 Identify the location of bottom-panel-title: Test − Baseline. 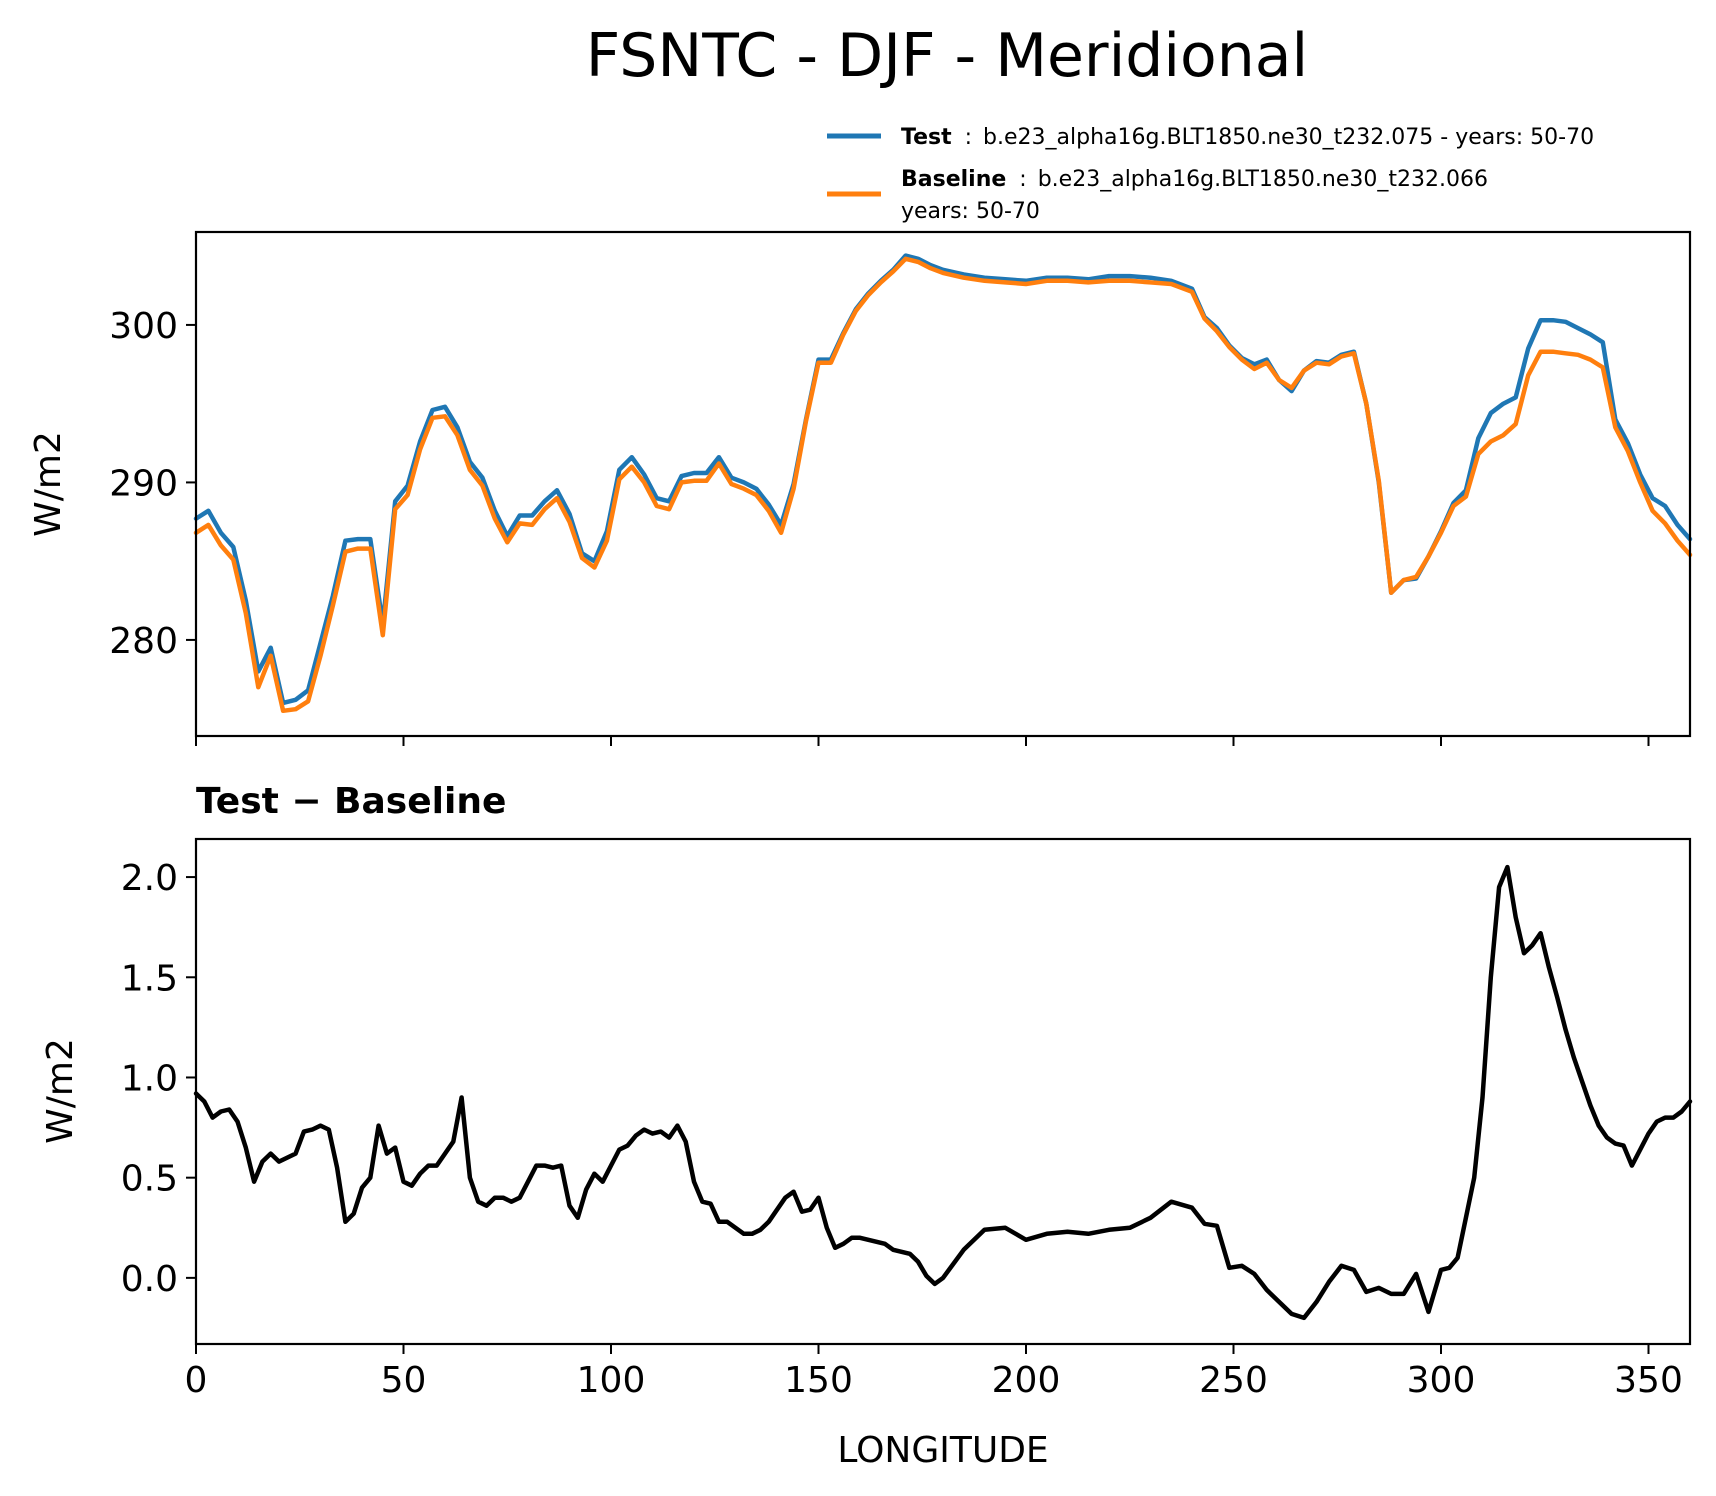
(351, 801).